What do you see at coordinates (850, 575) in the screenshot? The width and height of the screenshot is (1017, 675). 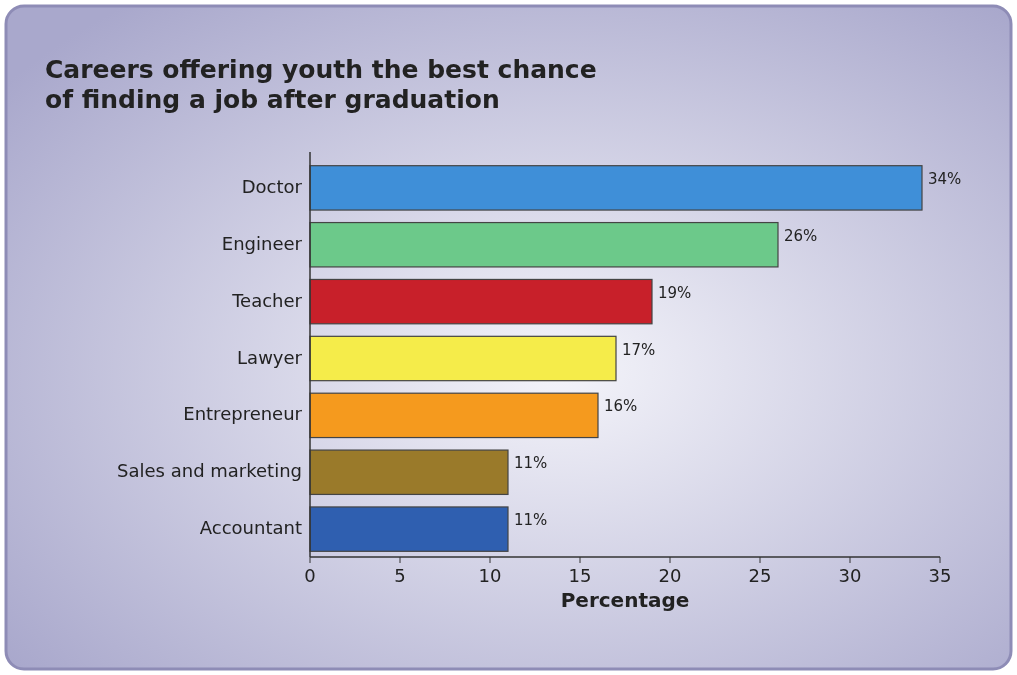 I see `x-tick-label: 30` at bounding box center [850, 575].